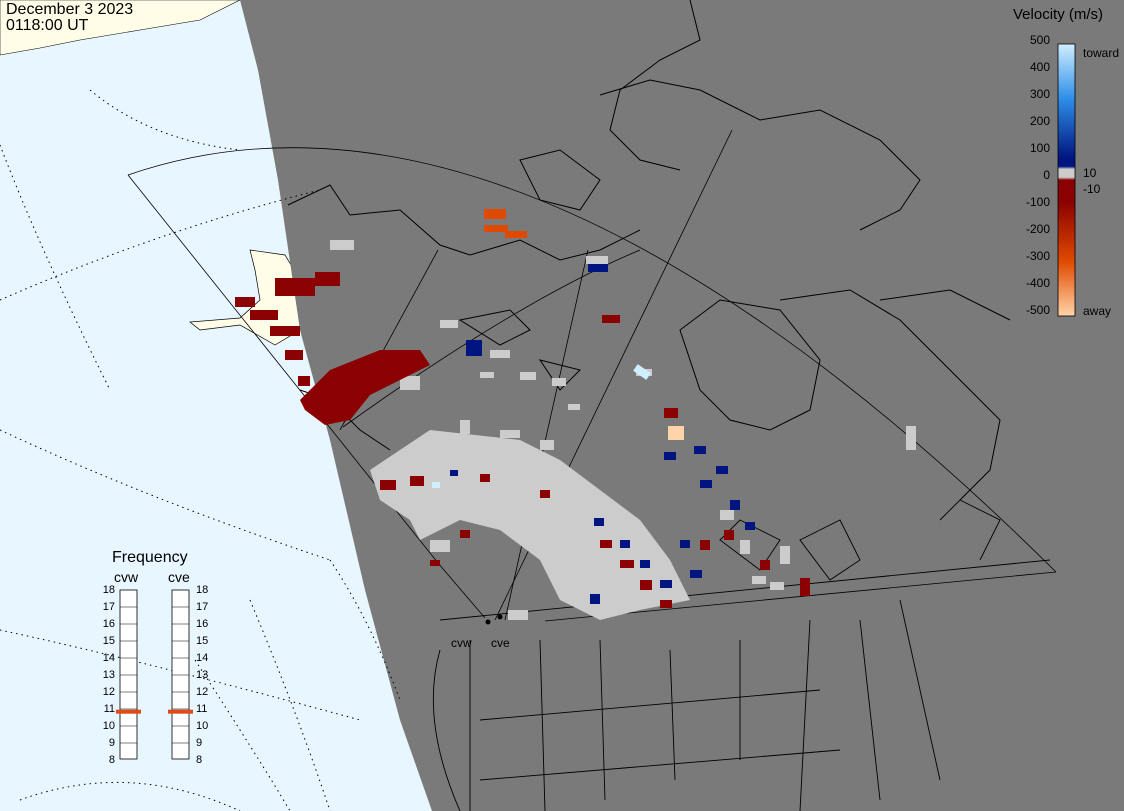 The width and height of the screenshot is (1124, 811). Describe the element at coordinates (1037, 283) in the screenshot. I see `velocity-tick: -400` at that location.